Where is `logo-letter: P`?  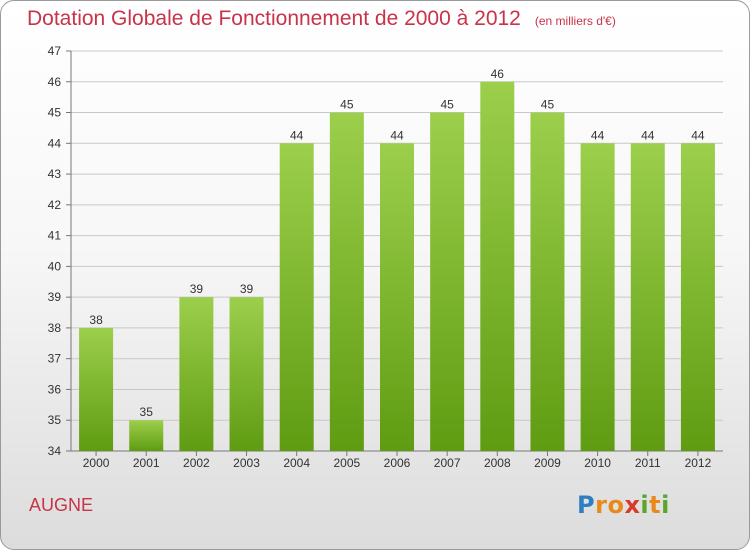 logo-letter: P is located at coordinates (586, 505).